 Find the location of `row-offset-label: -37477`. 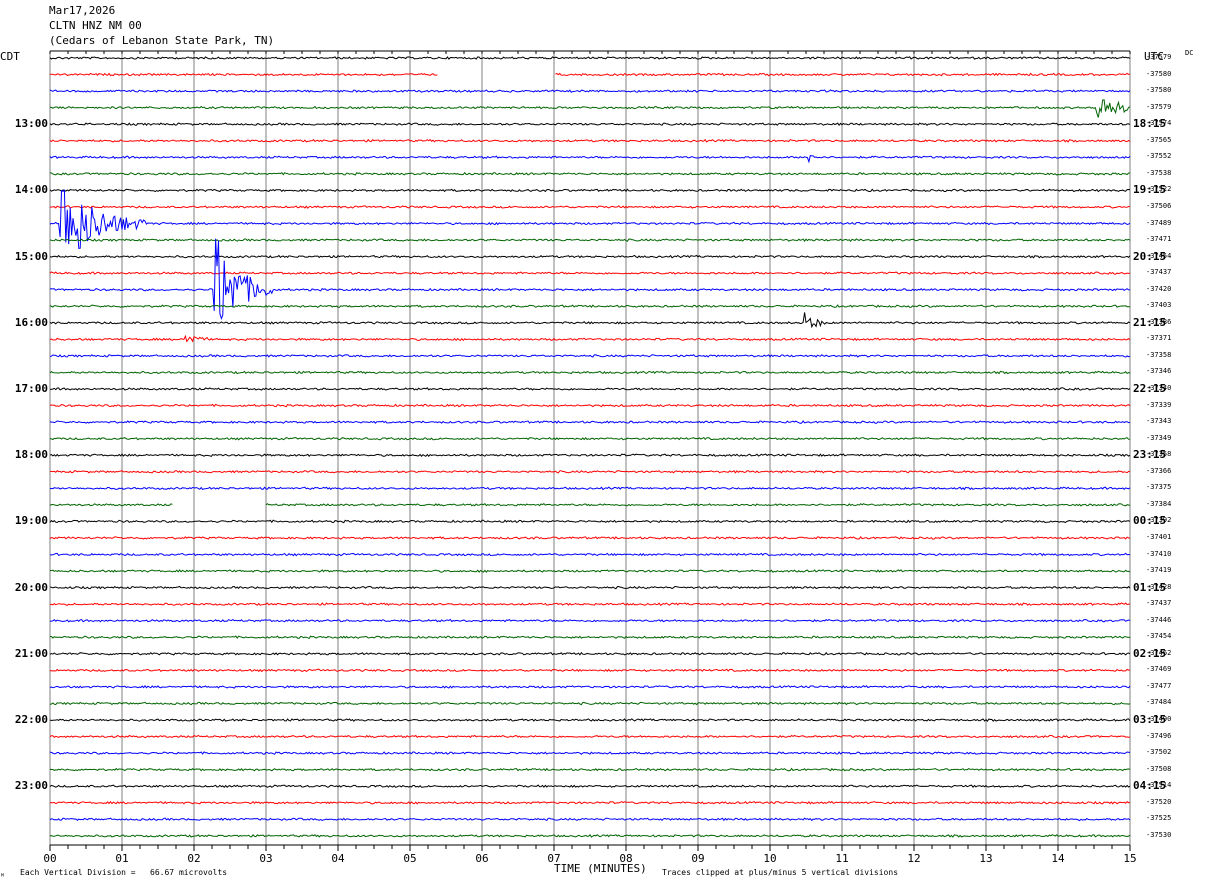

row-offset-label: -37477 is located at coordinates (1159, 685).